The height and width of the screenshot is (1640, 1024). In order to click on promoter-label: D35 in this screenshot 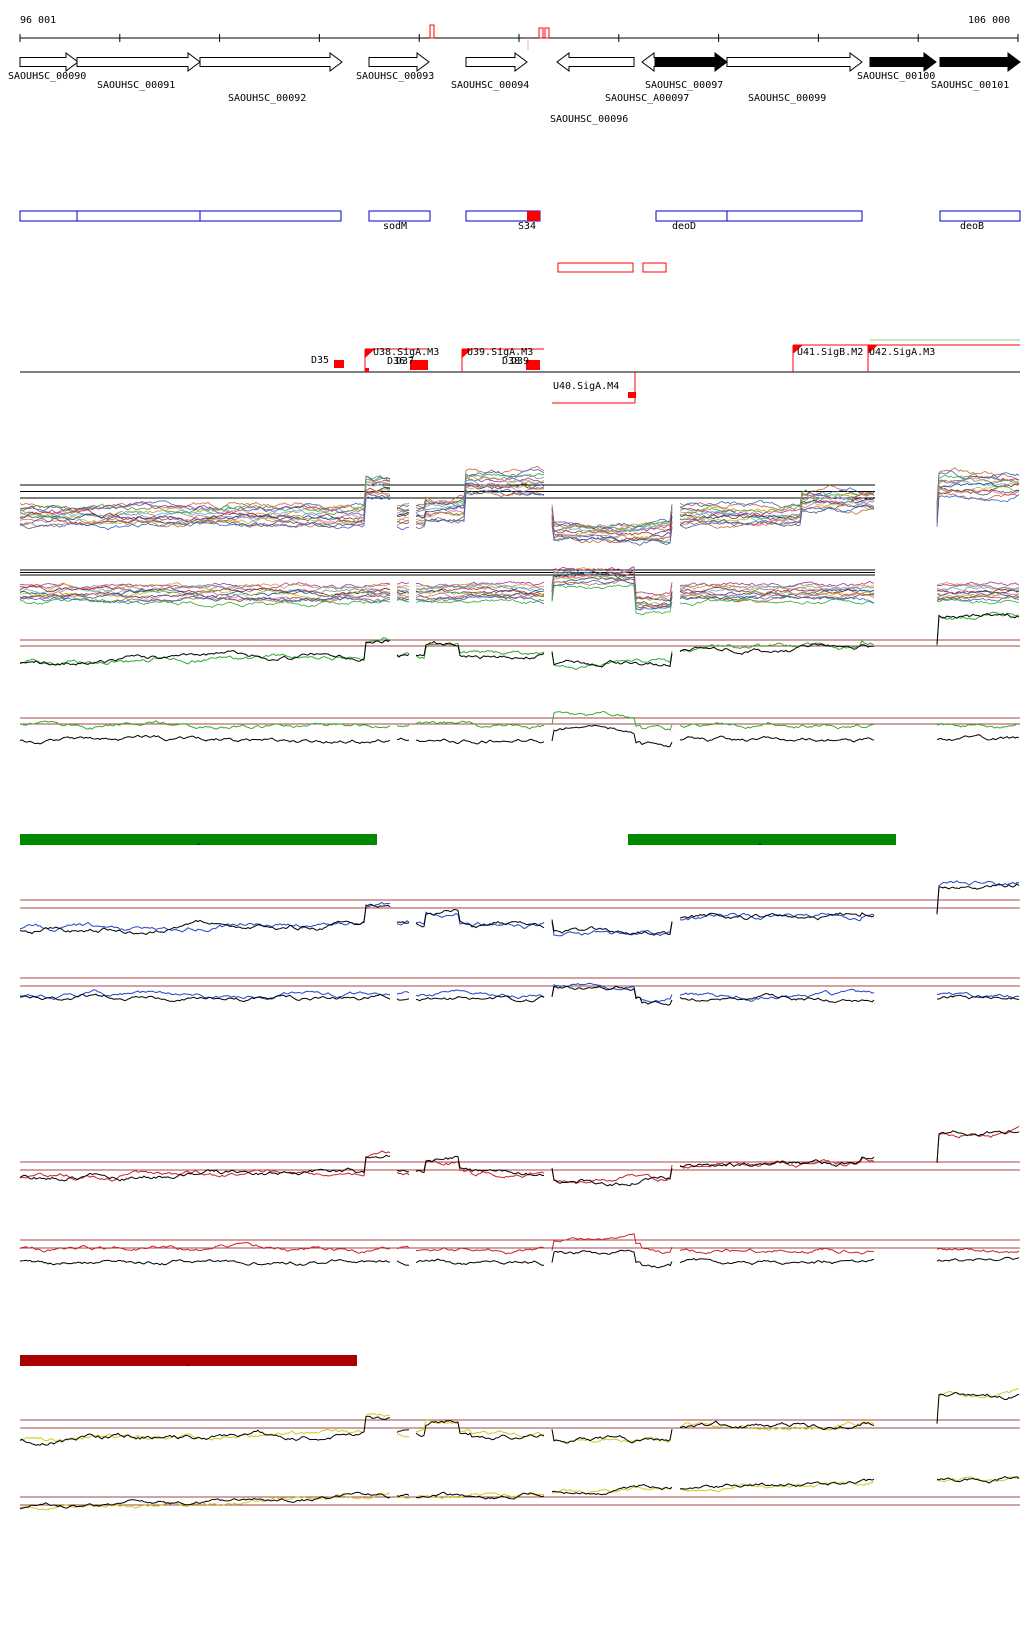, I will do `click(320, 360)`.